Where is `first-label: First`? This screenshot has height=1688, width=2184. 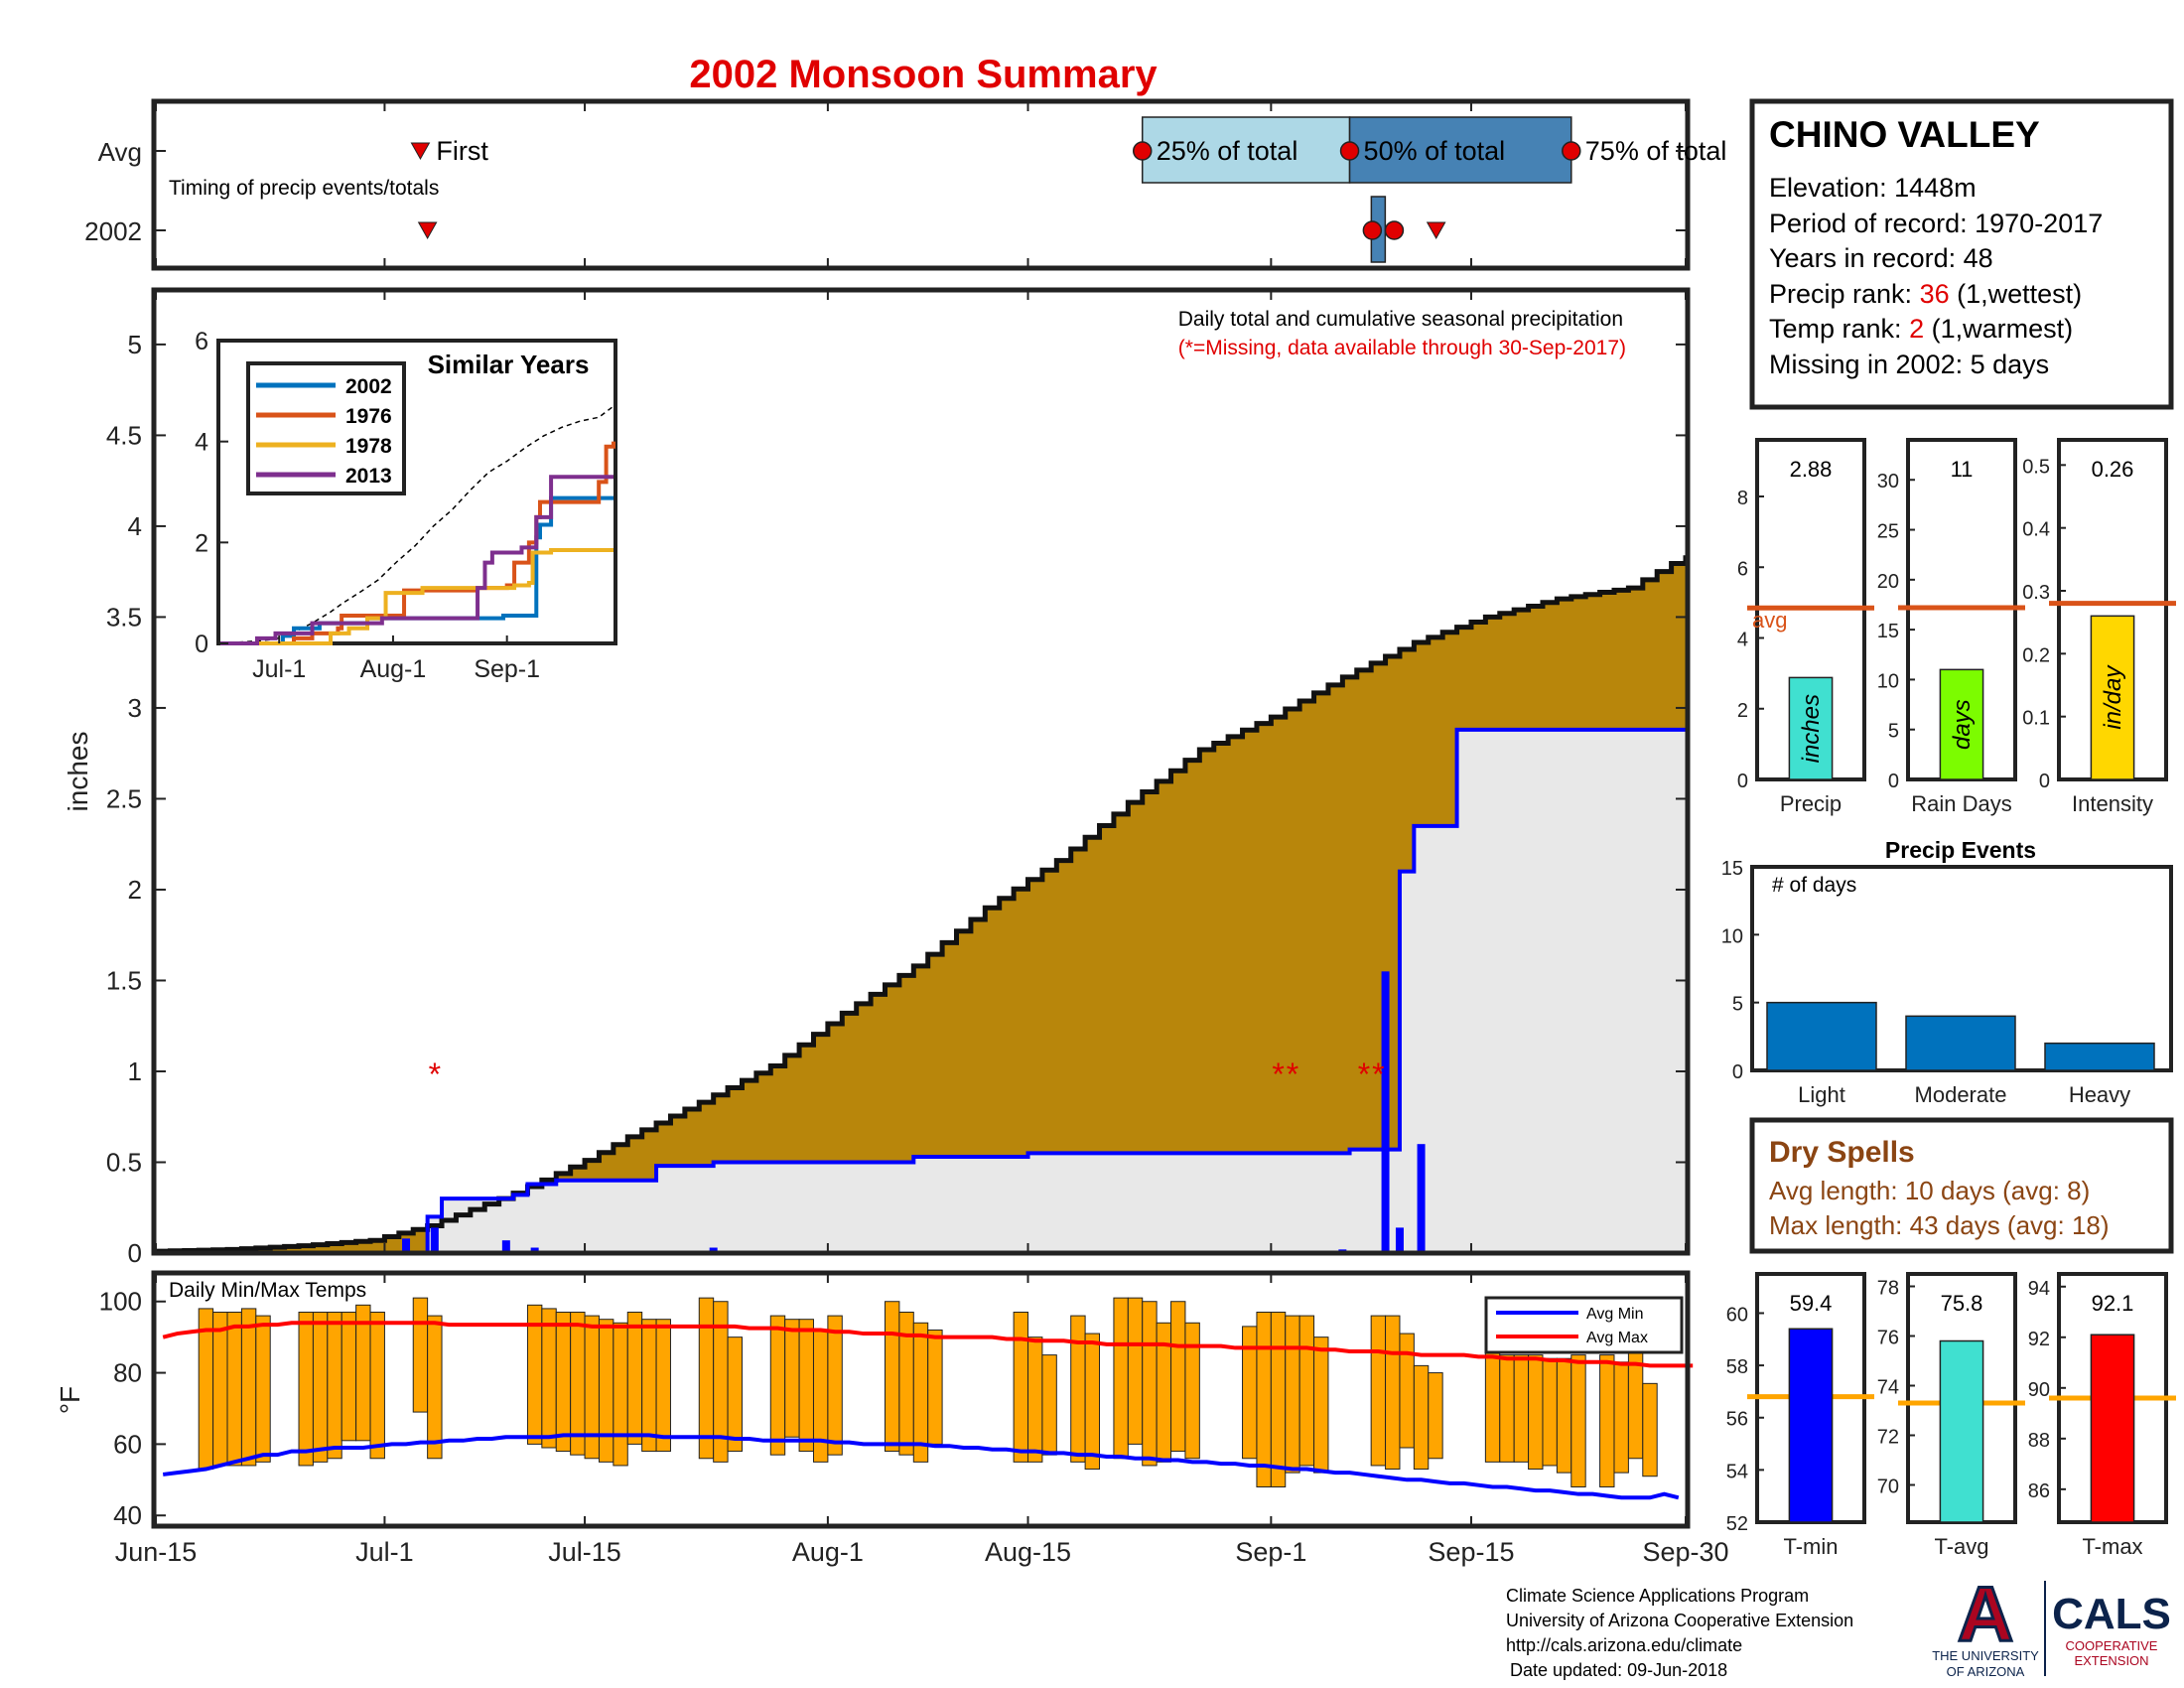 first-label: First is located at coordinates (462, 151).